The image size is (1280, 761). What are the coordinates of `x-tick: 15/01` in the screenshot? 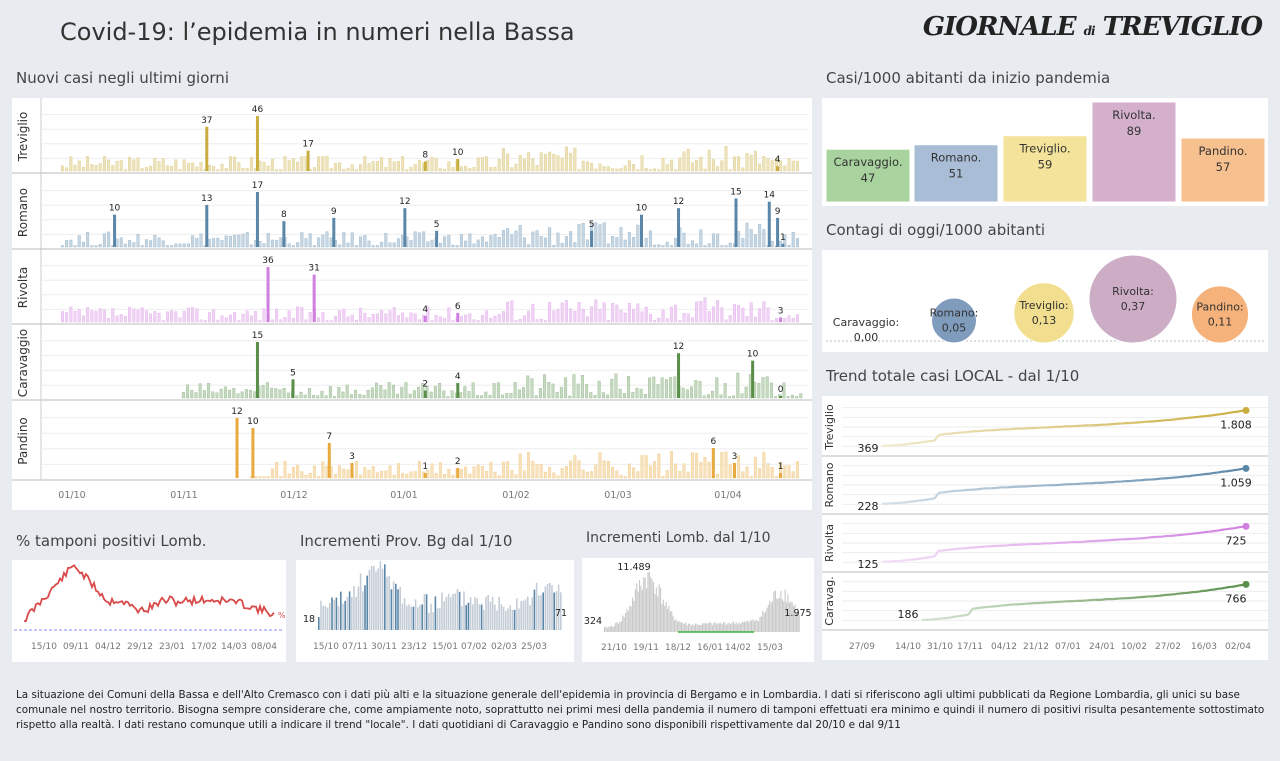 It's located at (445, 647).